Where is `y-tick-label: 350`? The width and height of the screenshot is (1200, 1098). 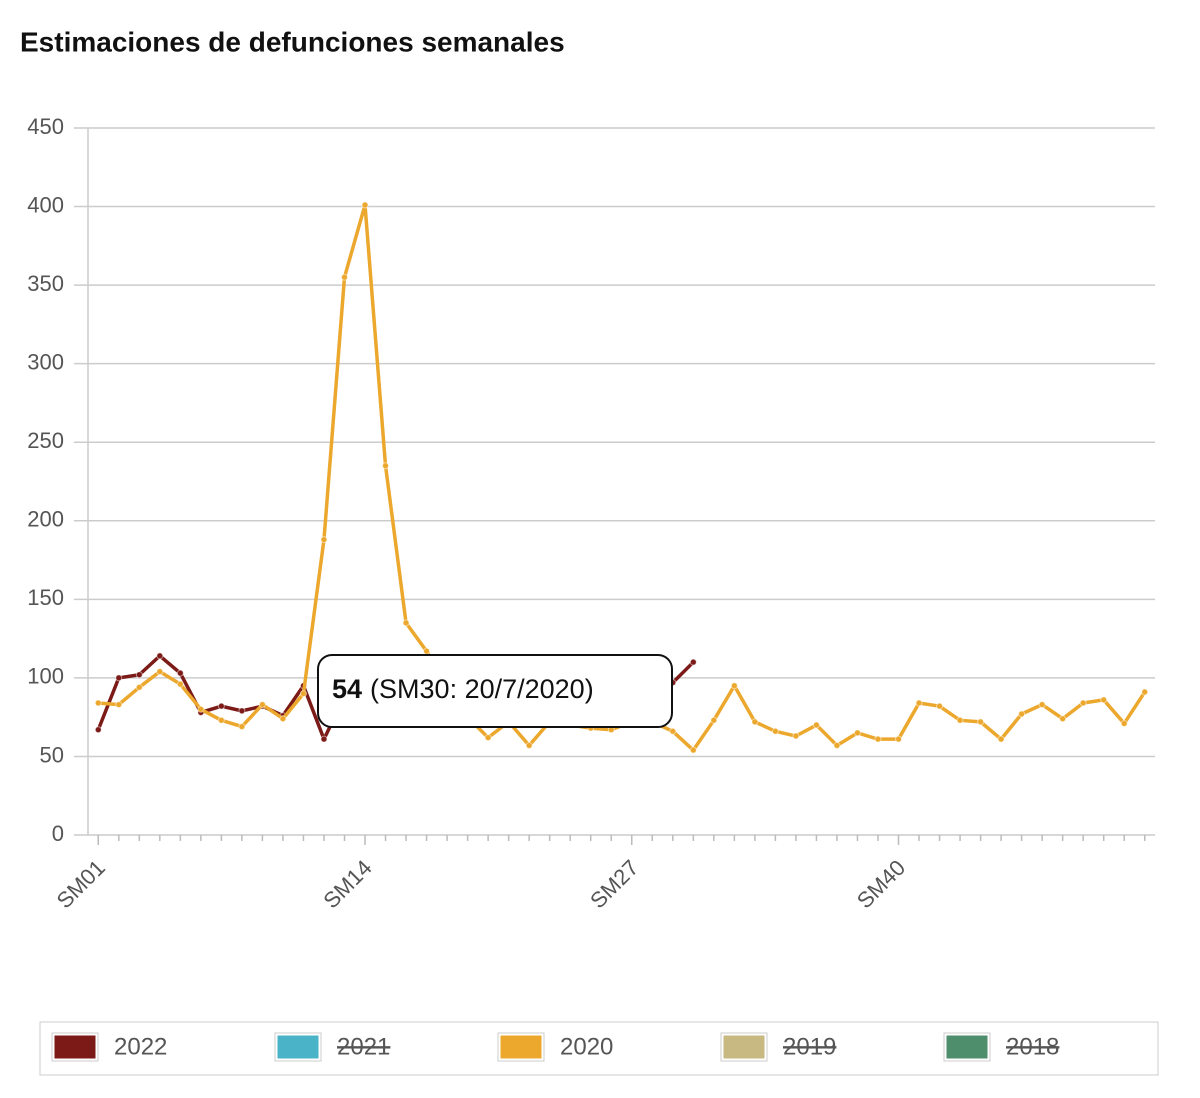
y-tick-label: 350 is located at coordinates (45, 283).